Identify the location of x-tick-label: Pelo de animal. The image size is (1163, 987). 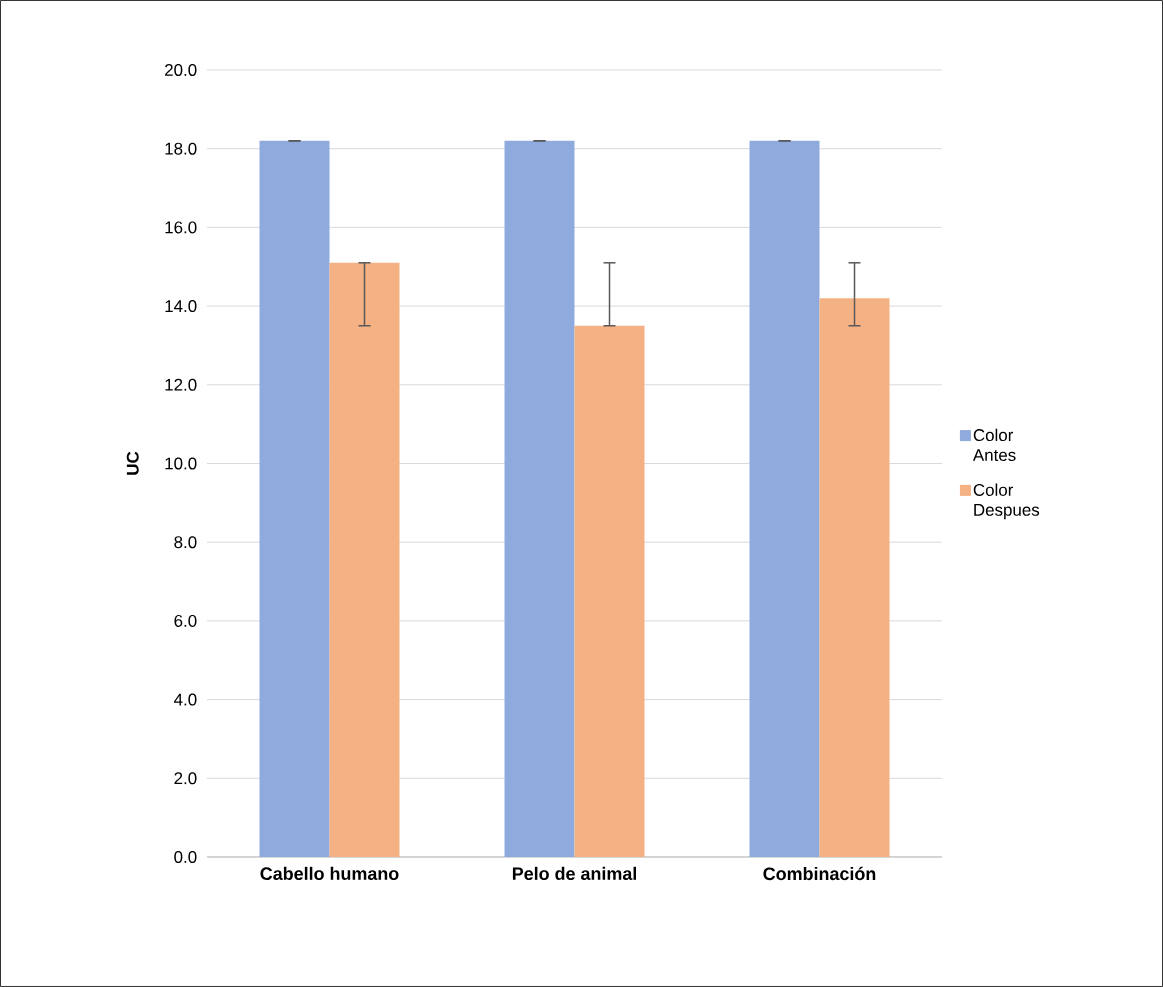
(574, 873).